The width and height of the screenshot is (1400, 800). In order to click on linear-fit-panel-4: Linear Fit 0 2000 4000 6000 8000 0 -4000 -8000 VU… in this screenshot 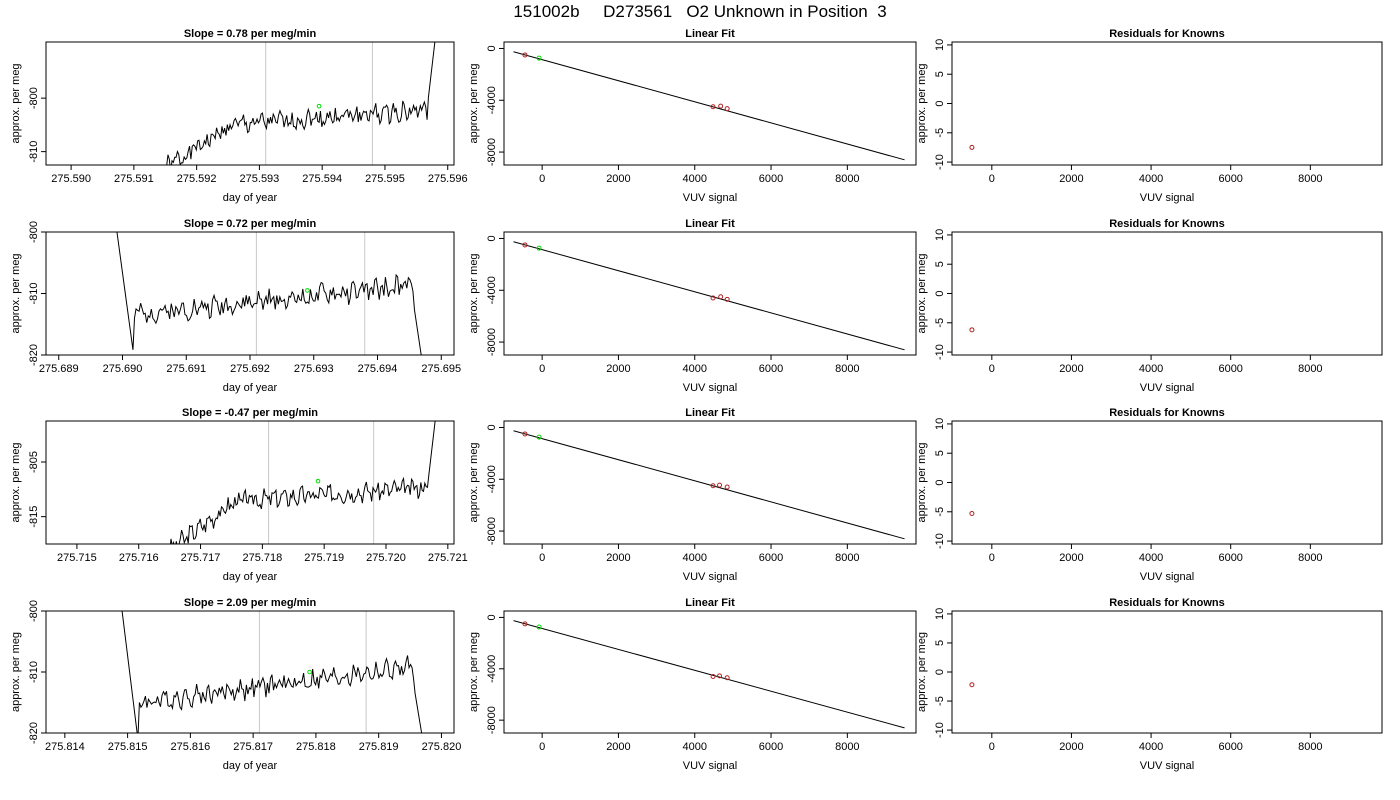, I will do `click(692, 684)`.